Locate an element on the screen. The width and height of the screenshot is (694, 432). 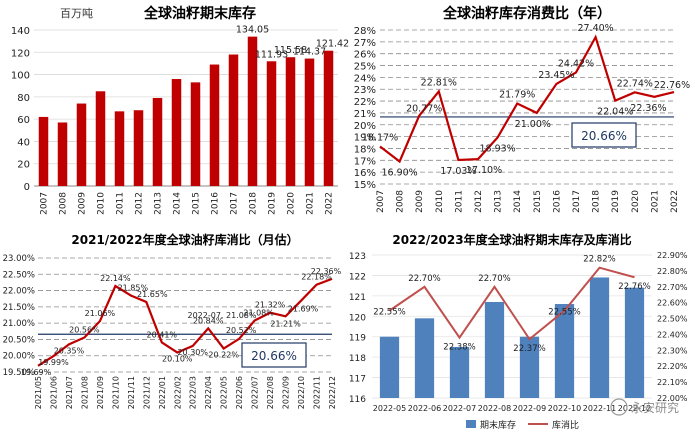
chart3-ytick-label: 19.50% is located at coordinates (19, 373).